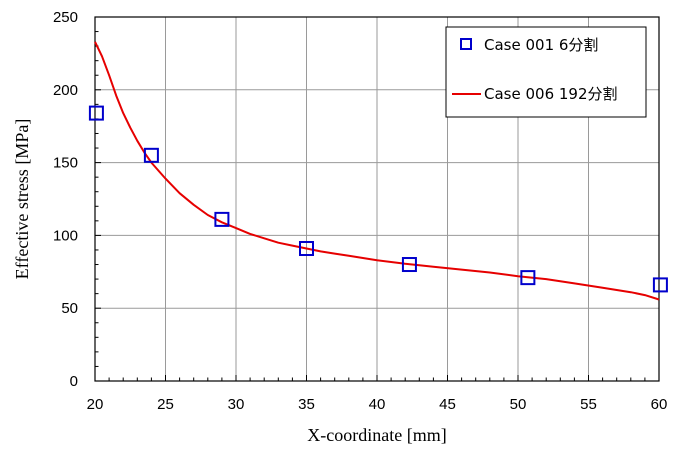  What do you see at coordinates (447, 404) in the screenshot?
I see `x-tick-label: 45` at bounding box center [447, 404].